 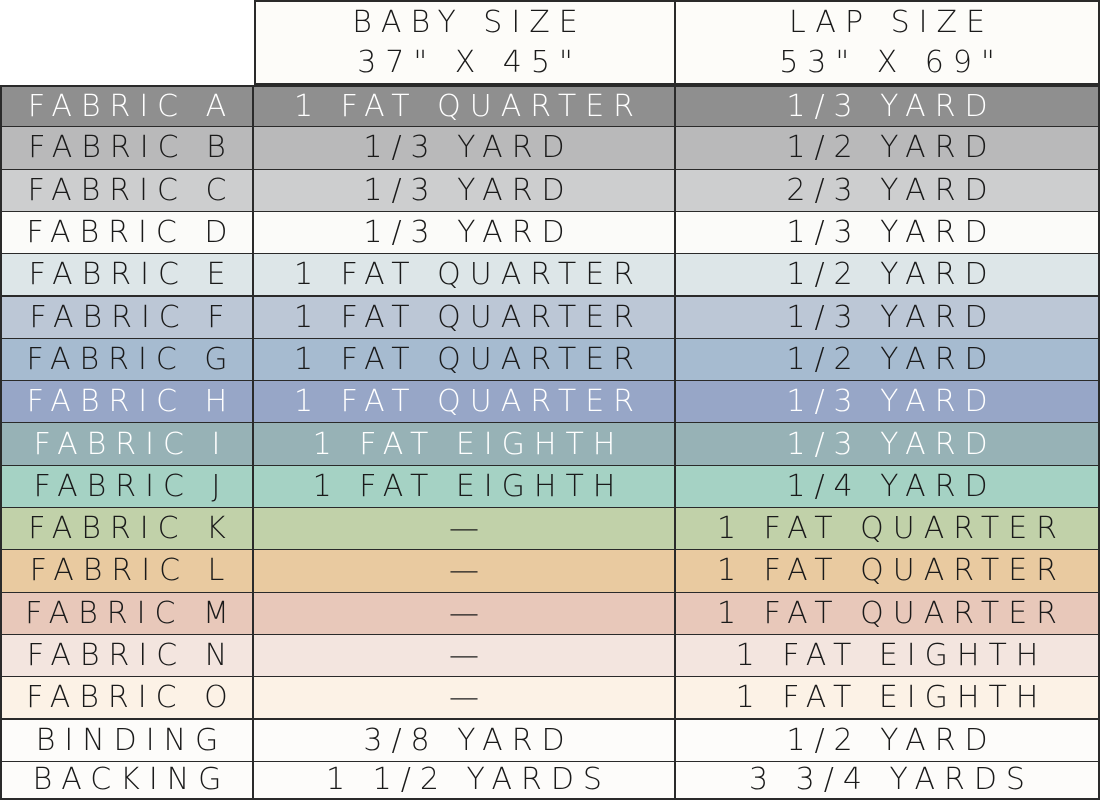 I want to click on baby-size-amount: 1 1/2 YARDS, so click(x=465, y=780).